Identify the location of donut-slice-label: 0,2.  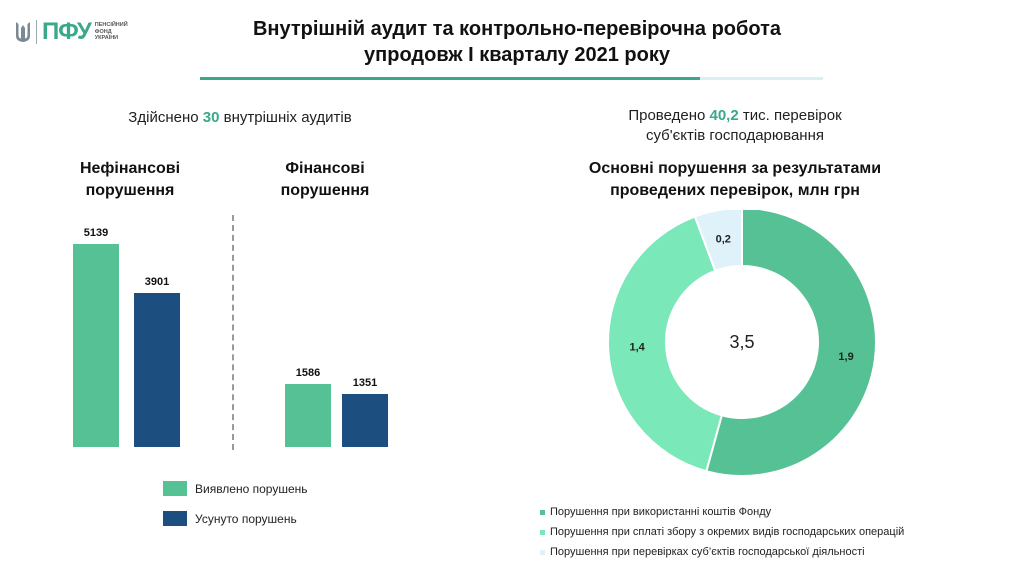
(723, 240).